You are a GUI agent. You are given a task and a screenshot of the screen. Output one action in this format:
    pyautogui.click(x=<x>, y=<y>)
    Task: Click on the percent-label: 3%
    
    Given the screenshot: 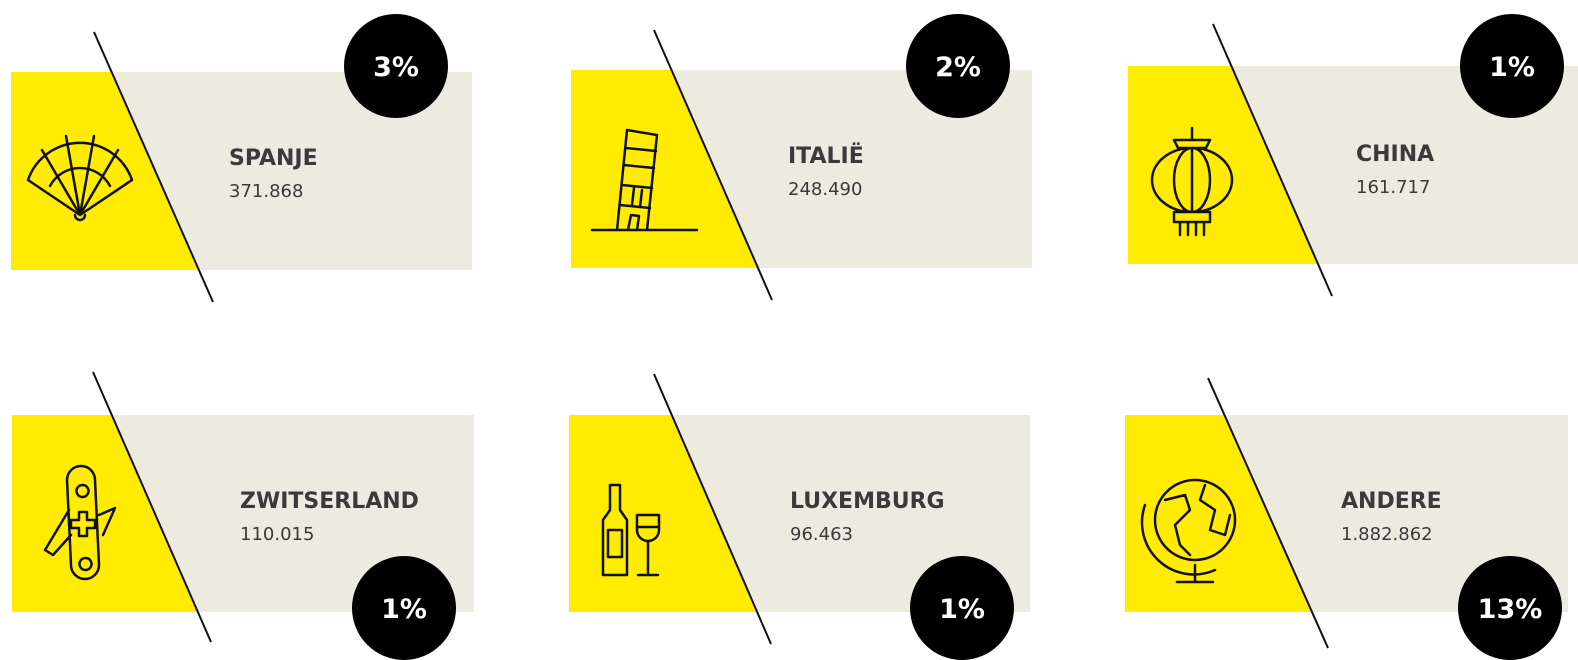 What is the action you would take?
    pyautogui.click(x=396, y=67)
    